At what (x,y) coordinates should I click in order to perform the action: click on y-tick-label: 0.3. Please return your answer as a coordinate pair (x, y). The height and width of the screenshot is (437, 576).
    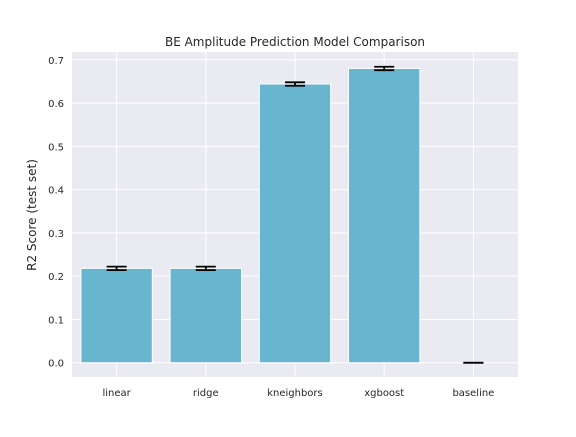
    Looking at the image, I should click on (56, 234).